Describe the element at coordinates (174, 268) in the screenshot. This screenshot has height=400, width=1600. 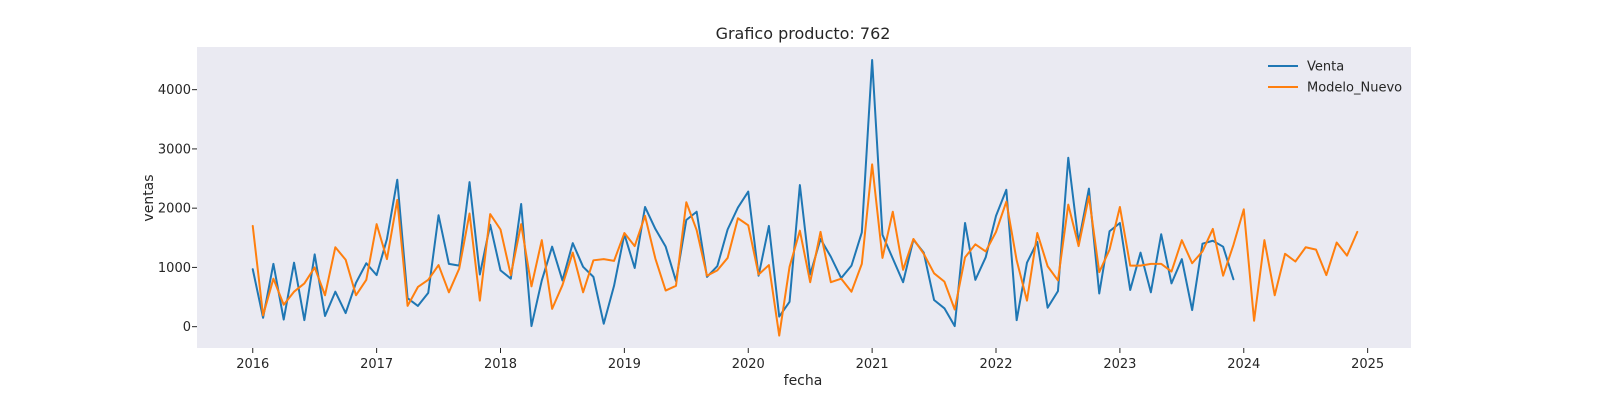
I see `y-tick-label: 1000` at that location.